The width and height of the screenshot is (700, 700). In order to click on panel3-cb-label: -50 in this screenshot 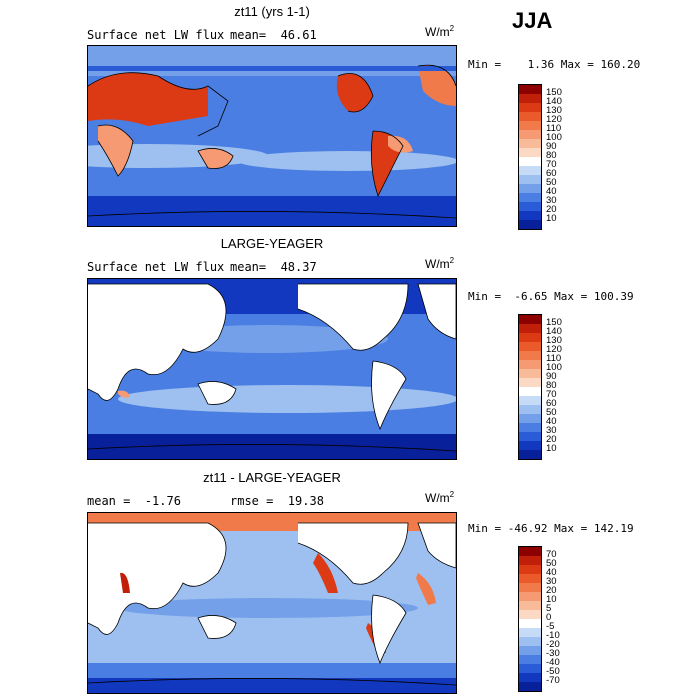, I will do `click(553, 671)`.